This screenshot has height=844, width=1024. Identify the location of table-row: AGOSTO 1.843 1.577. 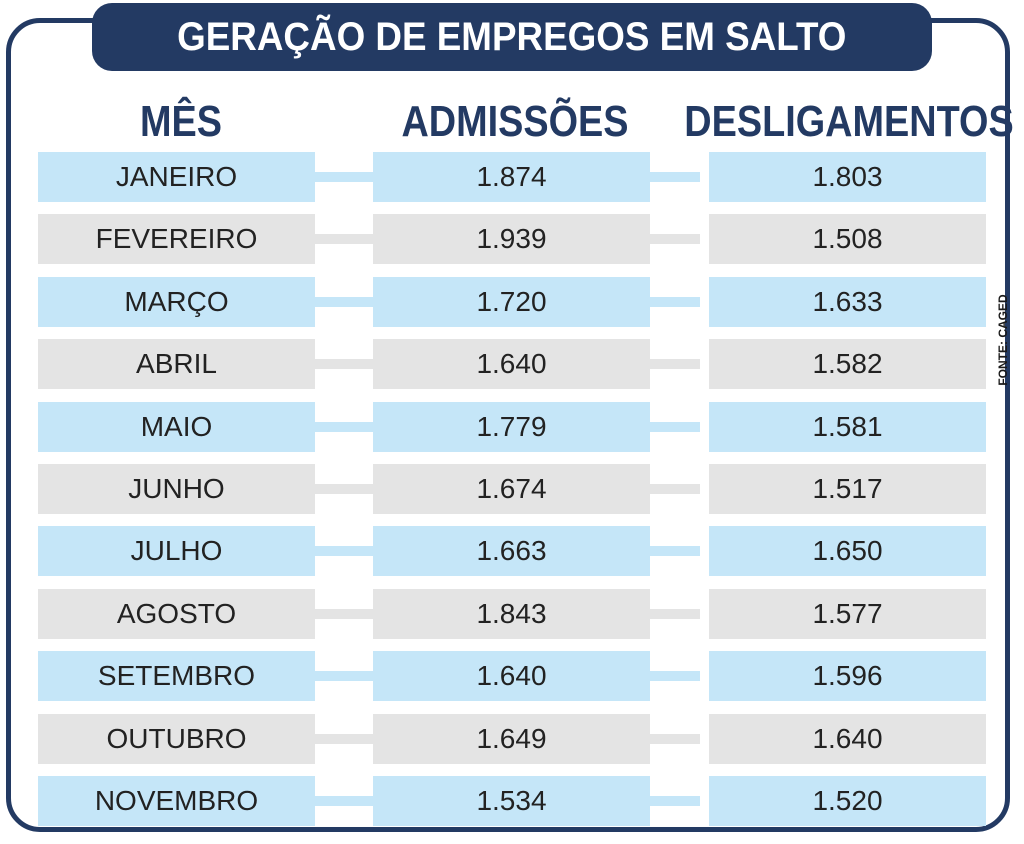
(512, 613).